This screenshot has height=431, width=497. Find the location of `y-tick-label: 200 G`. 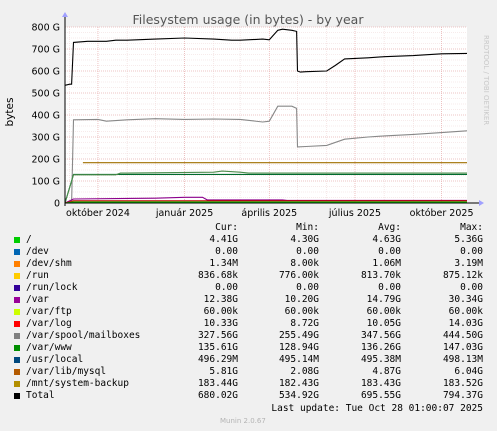

y-tick-label: 200 G is located at coordinates (45, 160).